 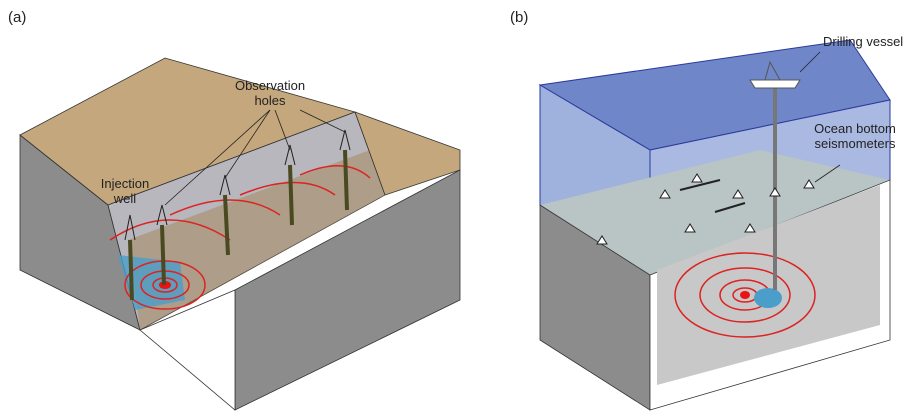 What do you see at coordinates (17, 17) in the screenshot?
I see `panel-label: (a)` at bounding box center [17, 17].